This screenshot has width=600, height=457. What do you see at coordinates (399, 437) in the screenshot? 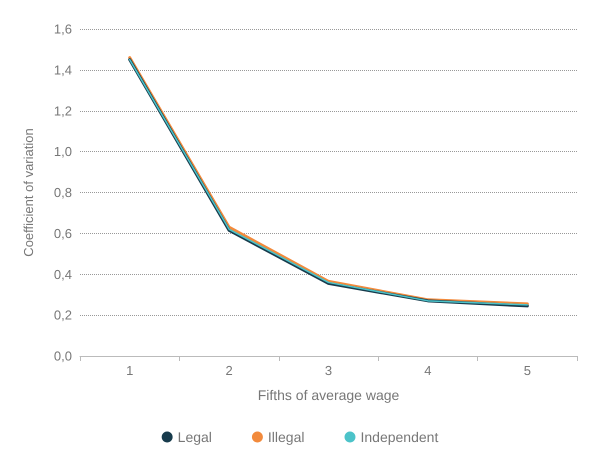
I see `legend-label: Independent` at bounding box center [399, 437].